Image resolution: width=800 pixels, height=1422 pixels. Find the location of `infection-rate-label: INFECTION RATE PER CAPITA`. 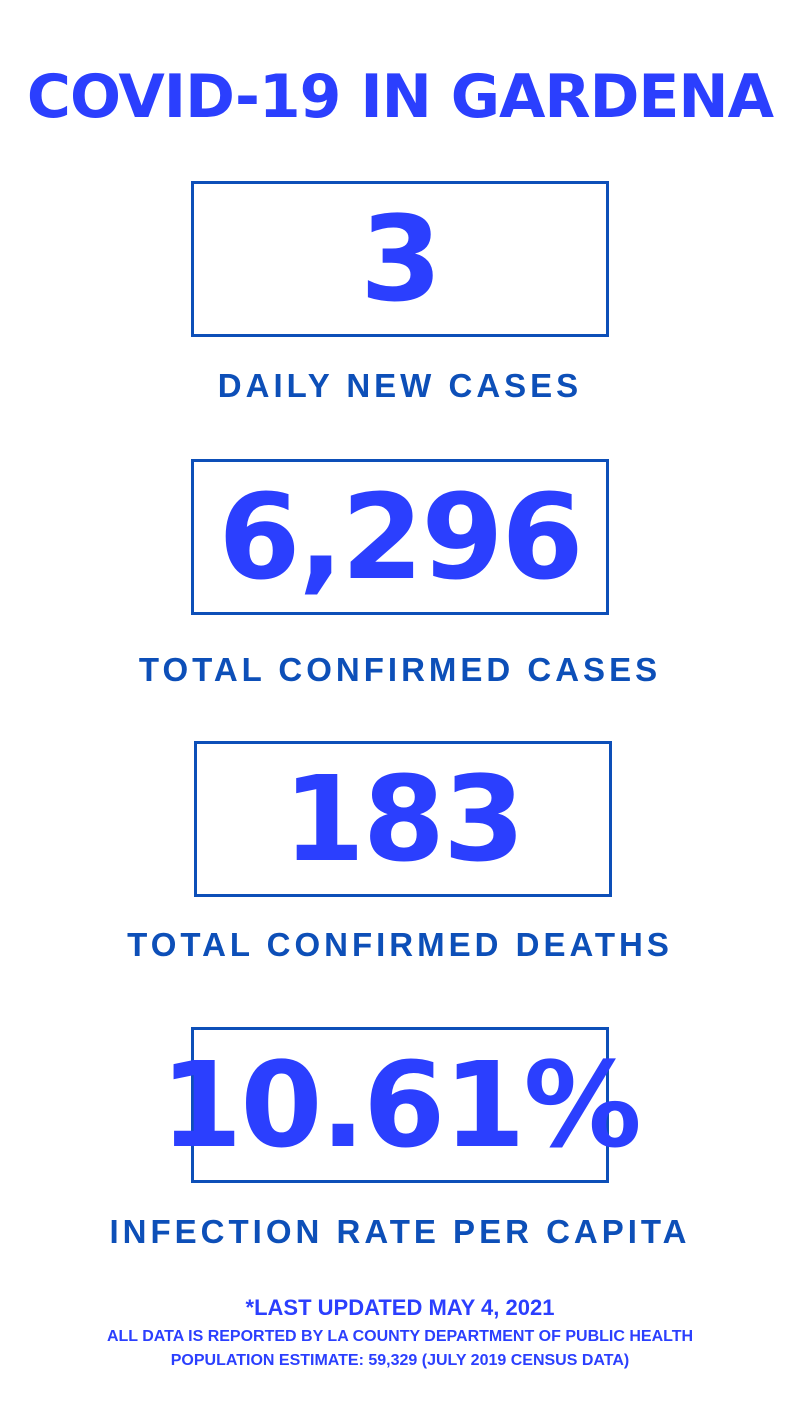

infection-rate-label: INFECTION RATE PER CAPITA is located at coordinates (400, 1231).